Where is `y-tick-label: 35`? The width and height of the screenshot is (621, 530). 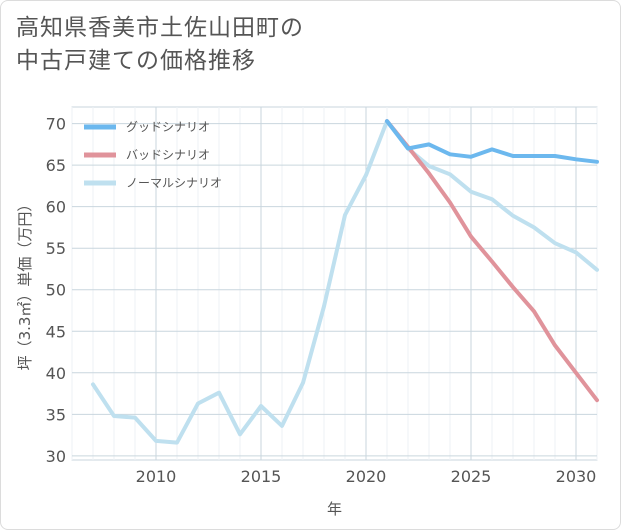 y-tick-label: 35 is located at coordinates (56, 414).